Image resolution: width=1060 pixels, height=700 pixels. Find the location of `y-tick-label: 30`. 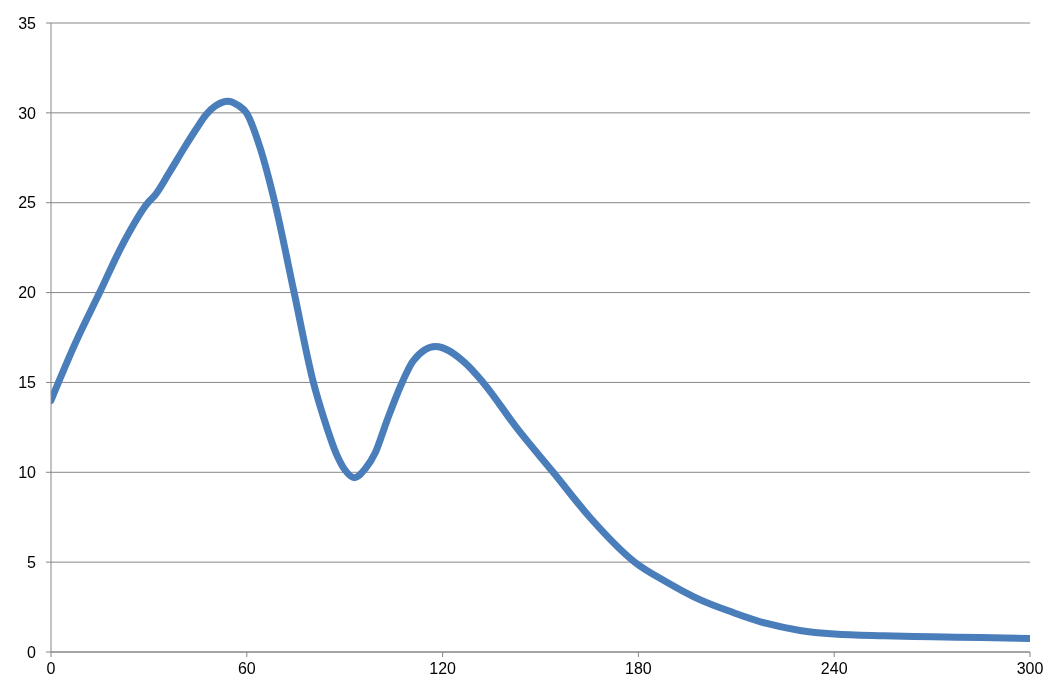

y-tick-label: 30 is located at coordinates (27, 113).